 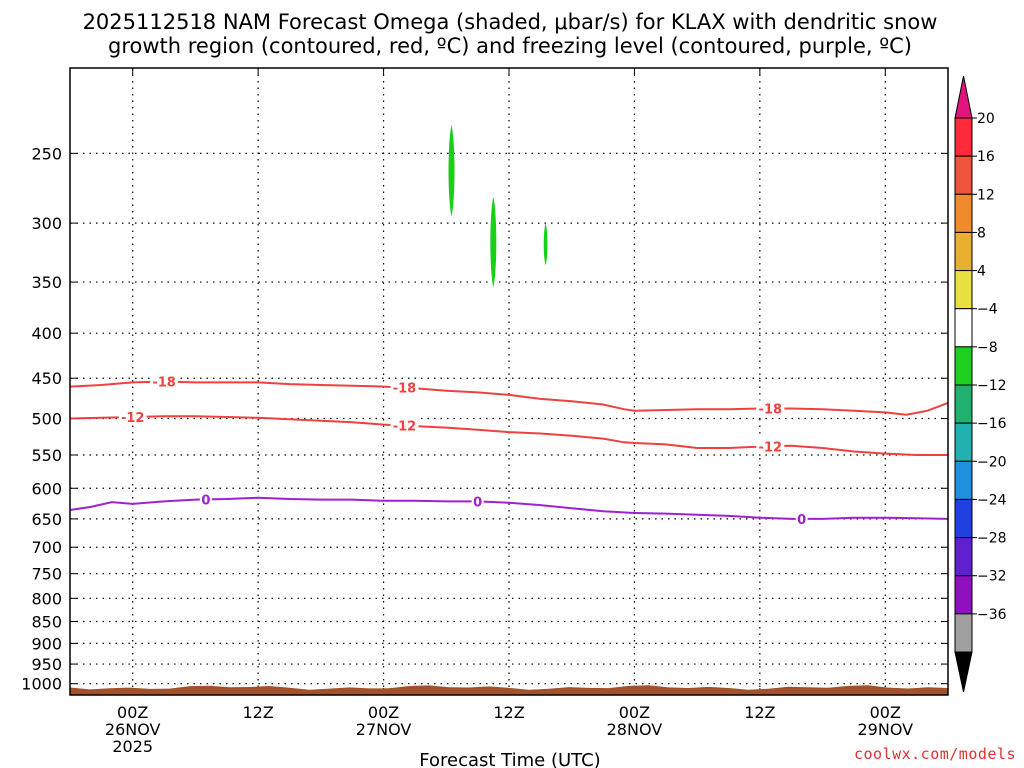 I want to click on y-tick-label: 800, so click(x=46, y=598).